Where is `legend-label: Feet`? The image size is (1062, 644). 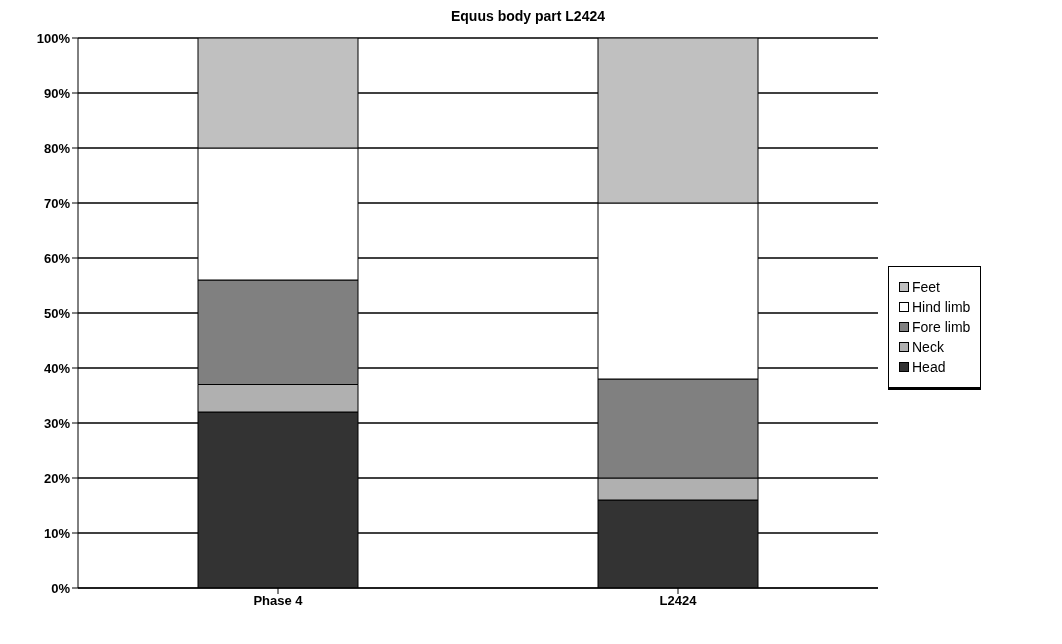
legend-label: Feet is located at coordinates (926, 287).